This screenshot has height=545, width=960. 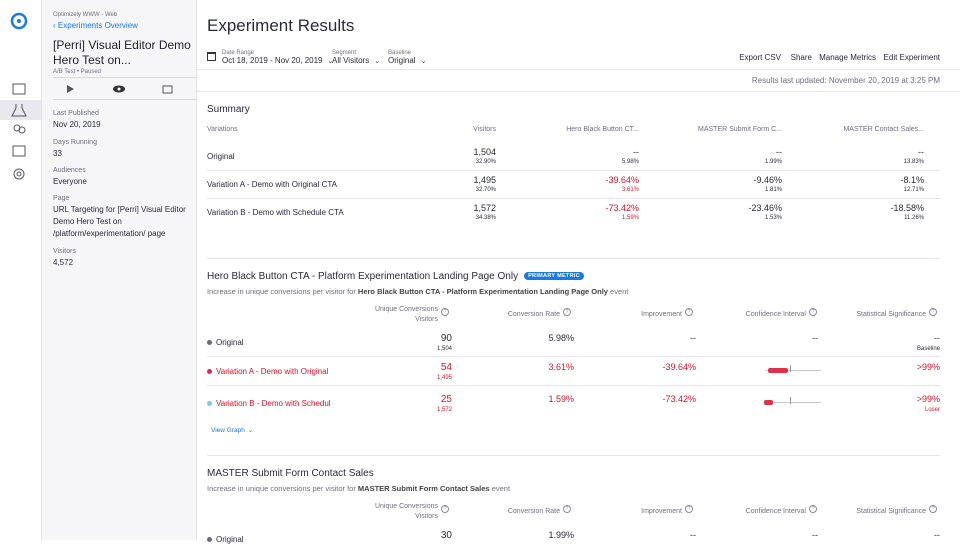 I want to click on view-graph-text: View Graph, so click(x=228, y=430).